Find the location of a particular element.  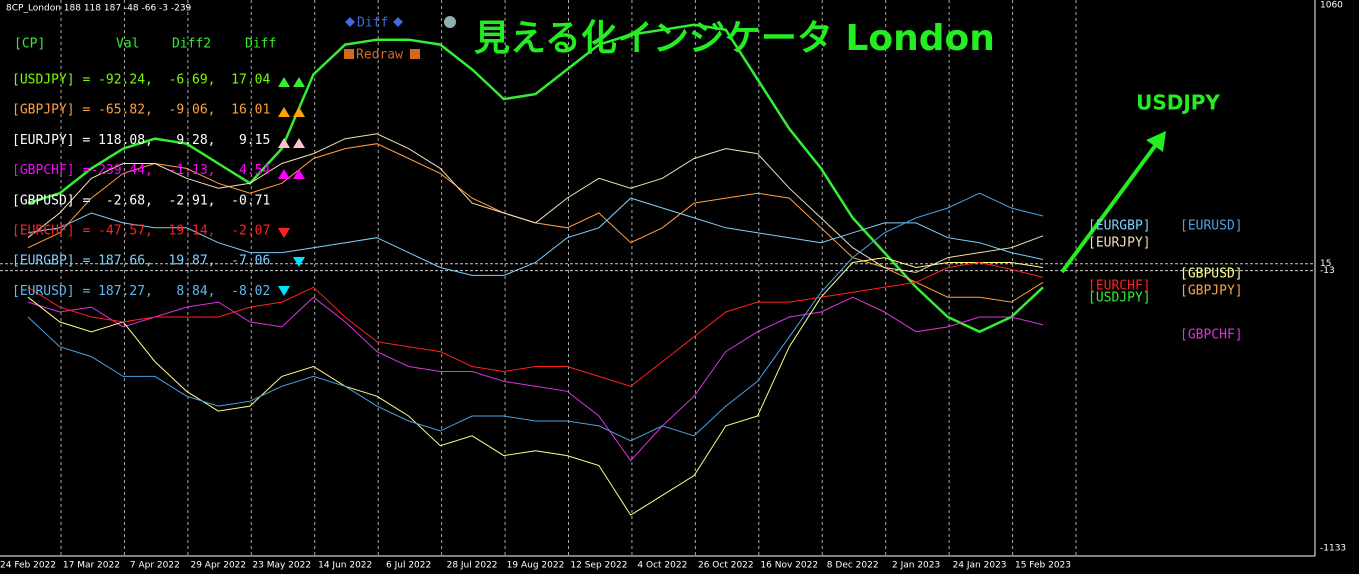

x-tick-label: 4 Oct 2022 is located at coordinates (662, 566).